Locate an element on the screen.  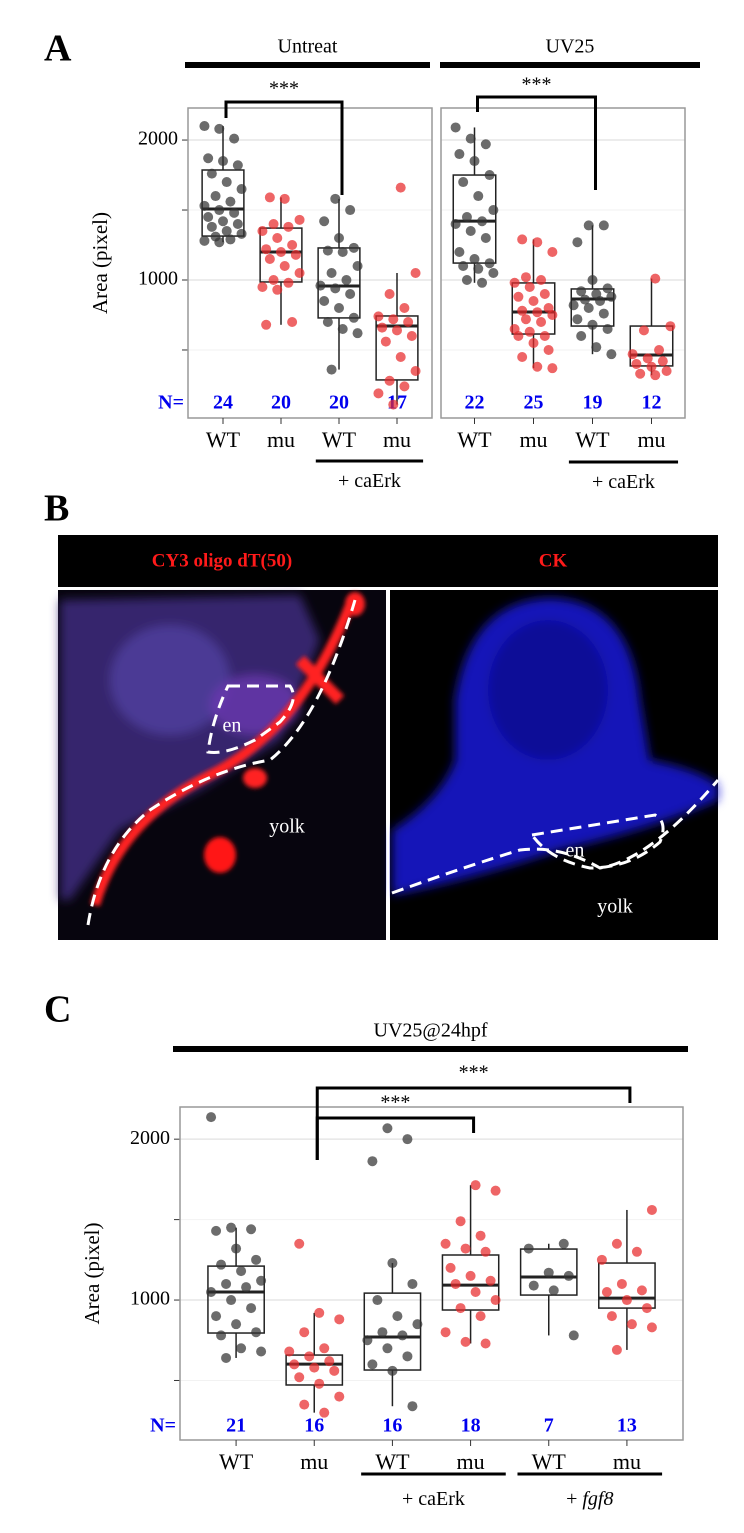
n-value: 20 is located at coordinates (281, 403).